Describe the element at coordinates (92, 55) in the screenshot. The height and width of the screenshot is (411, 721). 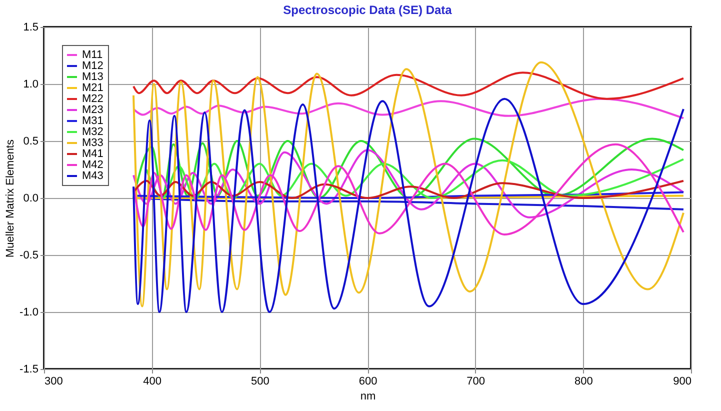
I see `legend-label: M11` at that location.